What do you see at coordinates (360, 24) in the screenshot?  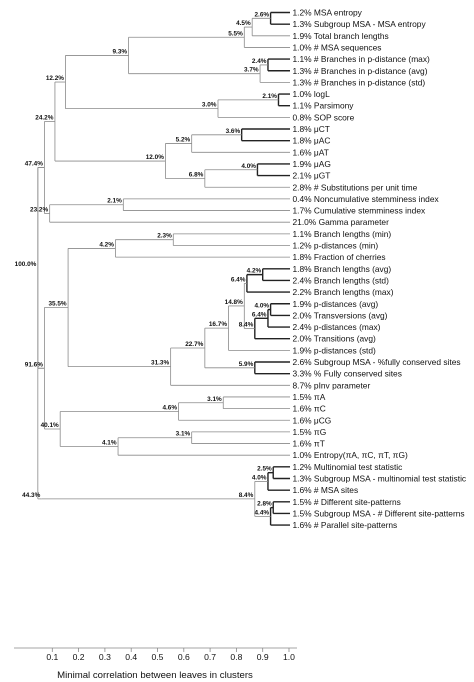 I see `leaf-label: 1.3% Subgroup MSA - MSA entropy` at bounding box center [360, 24].